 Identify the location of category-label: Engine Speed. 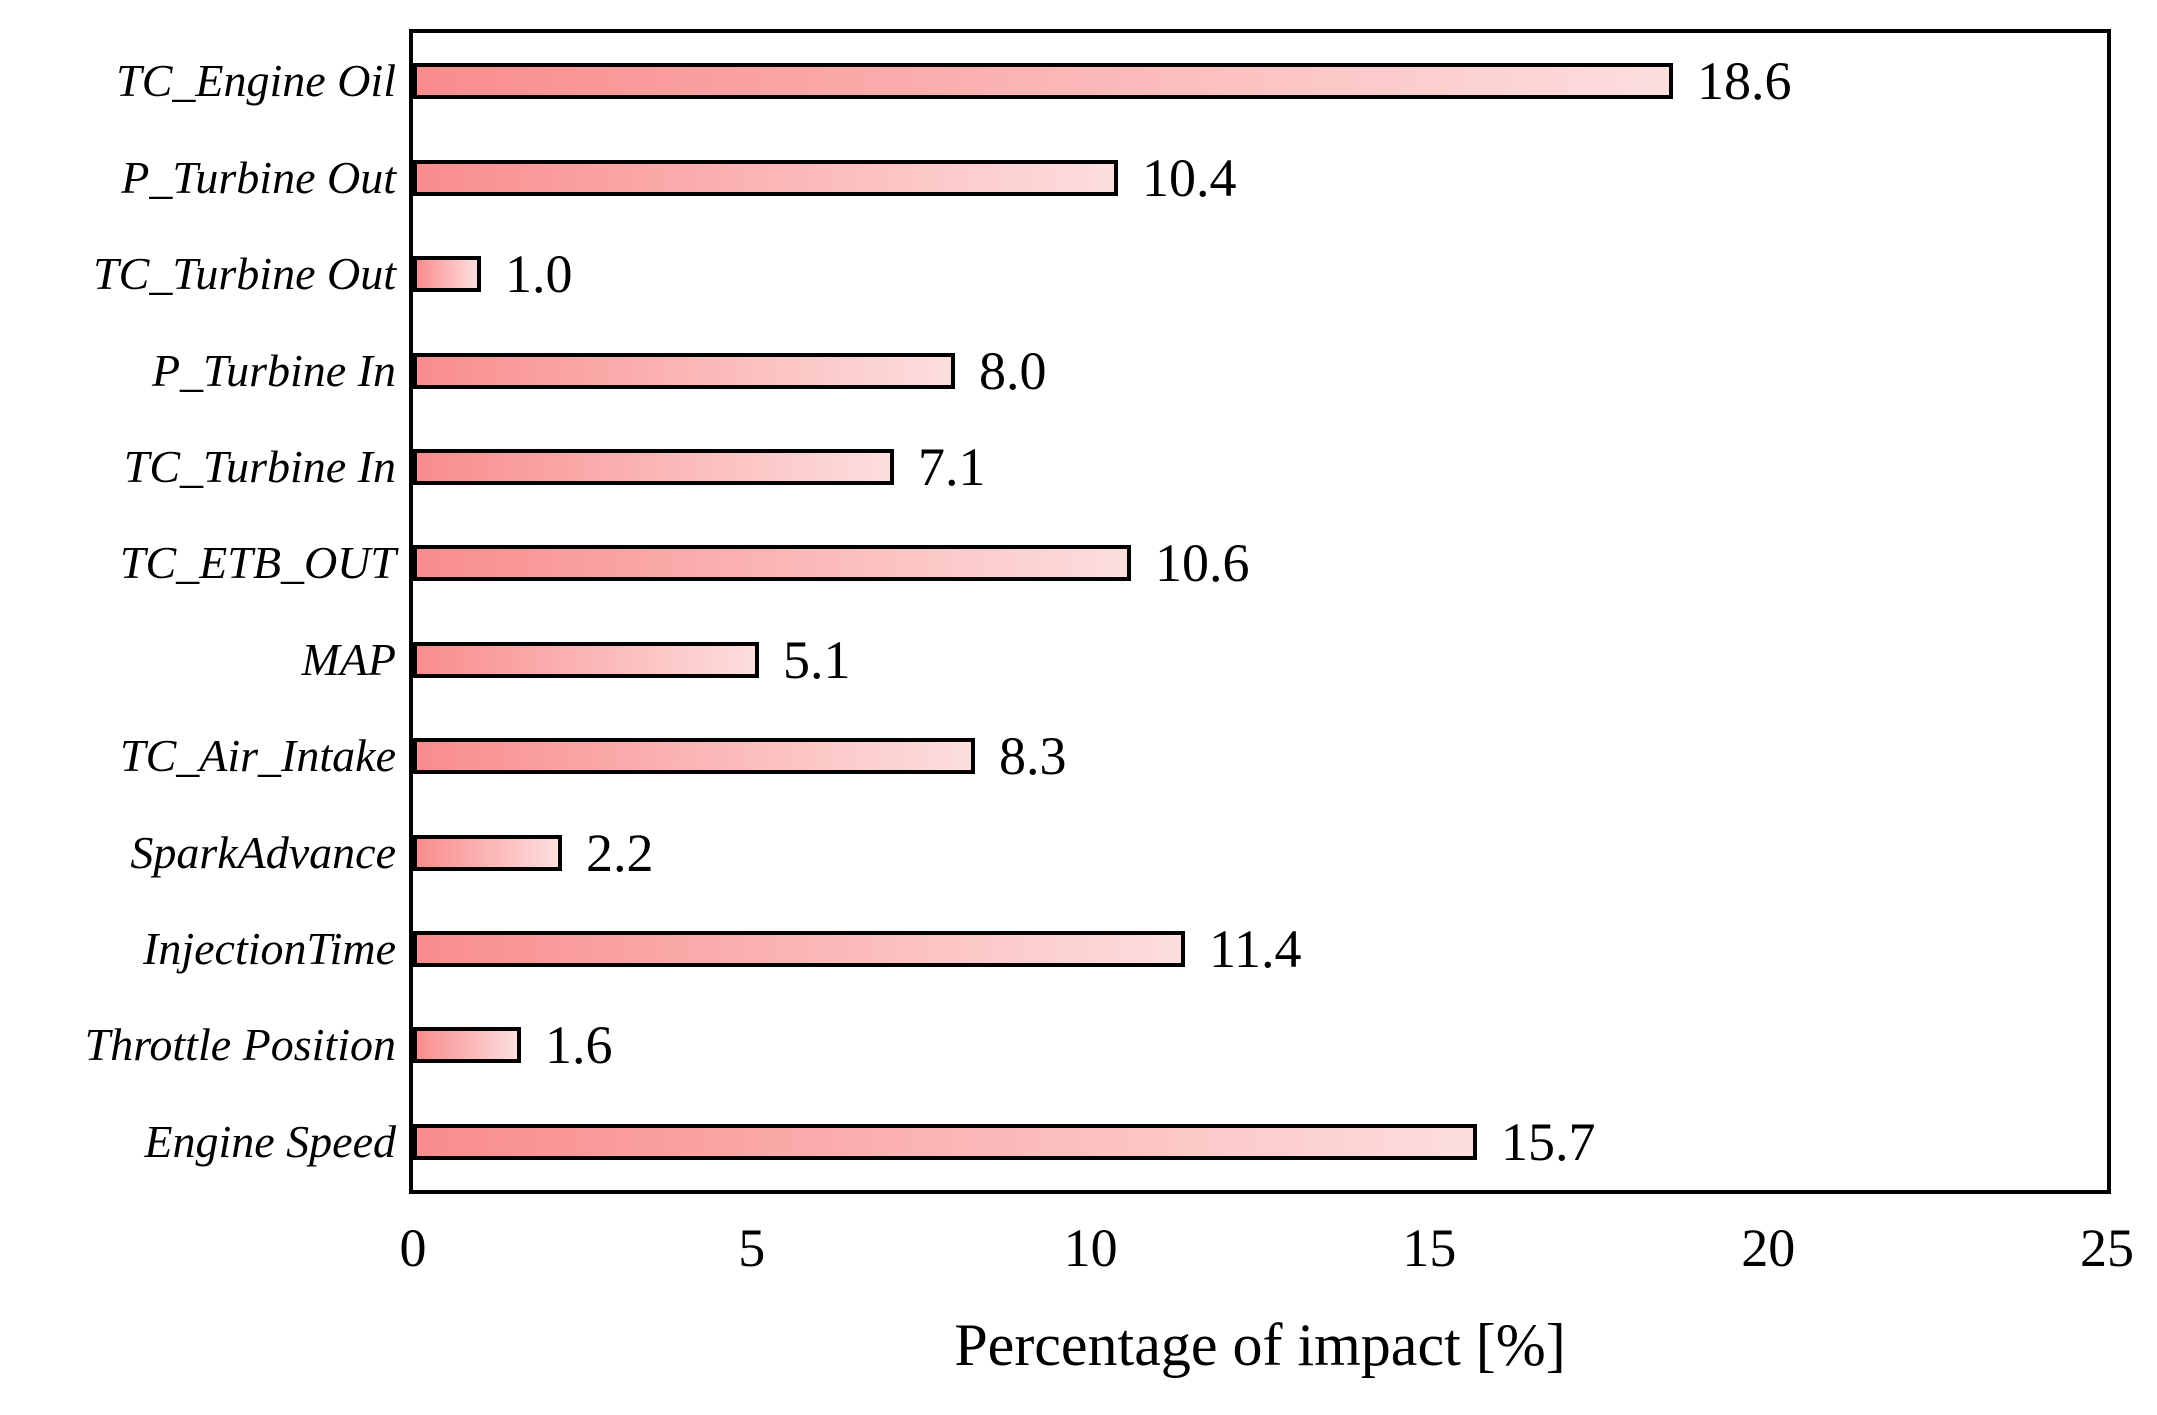
(270, 1141).